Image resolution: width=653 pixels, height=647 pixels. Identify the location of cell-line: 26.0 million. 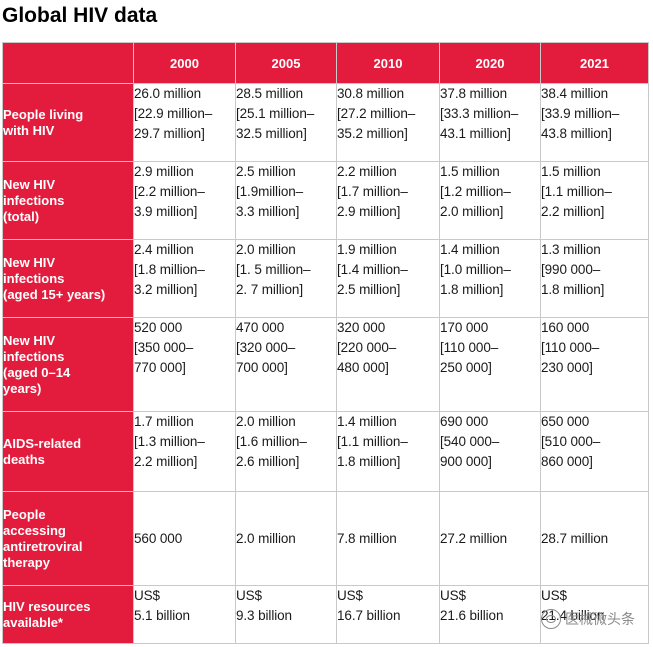
(168, 93).